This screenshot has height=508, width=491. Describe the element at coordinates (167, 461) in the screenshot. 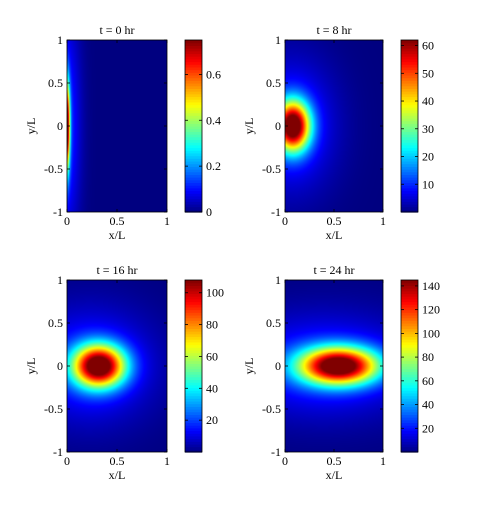

I see `x-tick-label: 1` at that location.